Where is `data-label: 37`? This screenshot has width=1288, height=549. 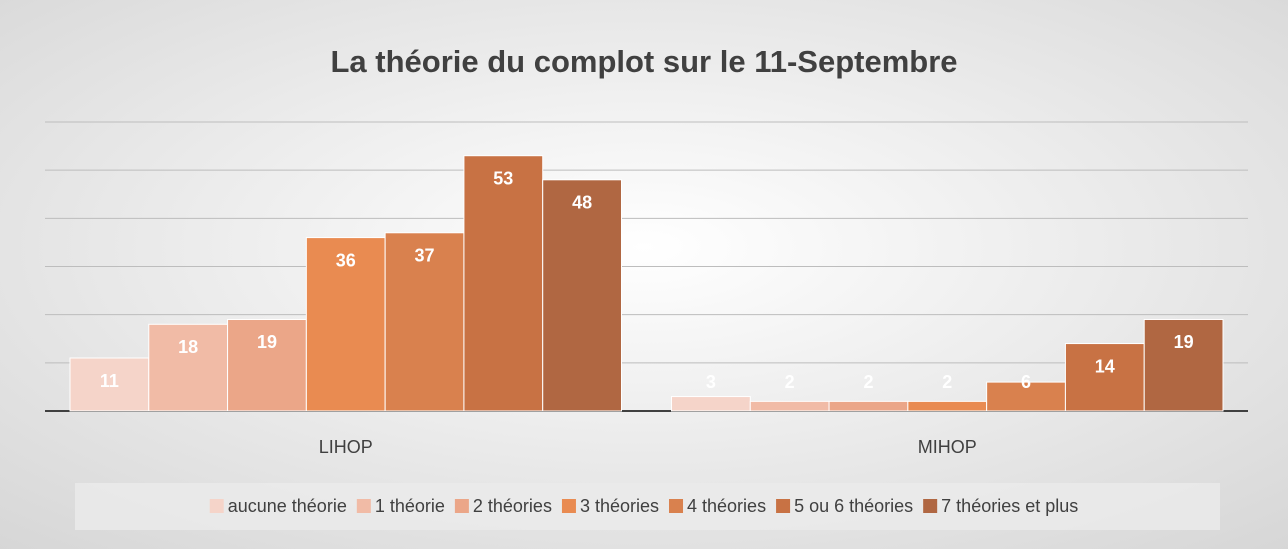 data-label: 37 is located at coordinates (425, 256).